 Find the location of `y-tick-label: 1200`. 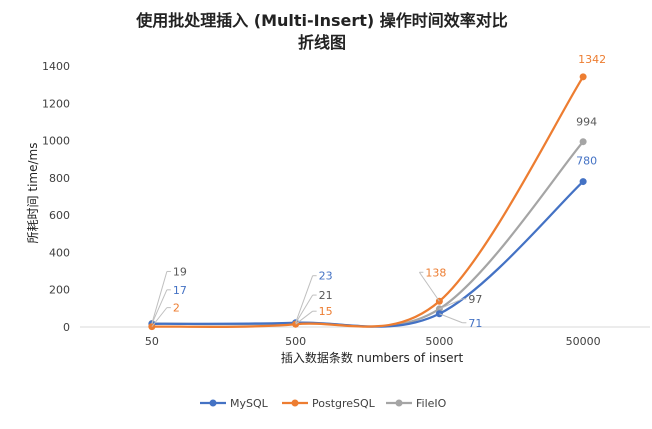

y-tick-label: 1200 is located at coordinates (56, 103).